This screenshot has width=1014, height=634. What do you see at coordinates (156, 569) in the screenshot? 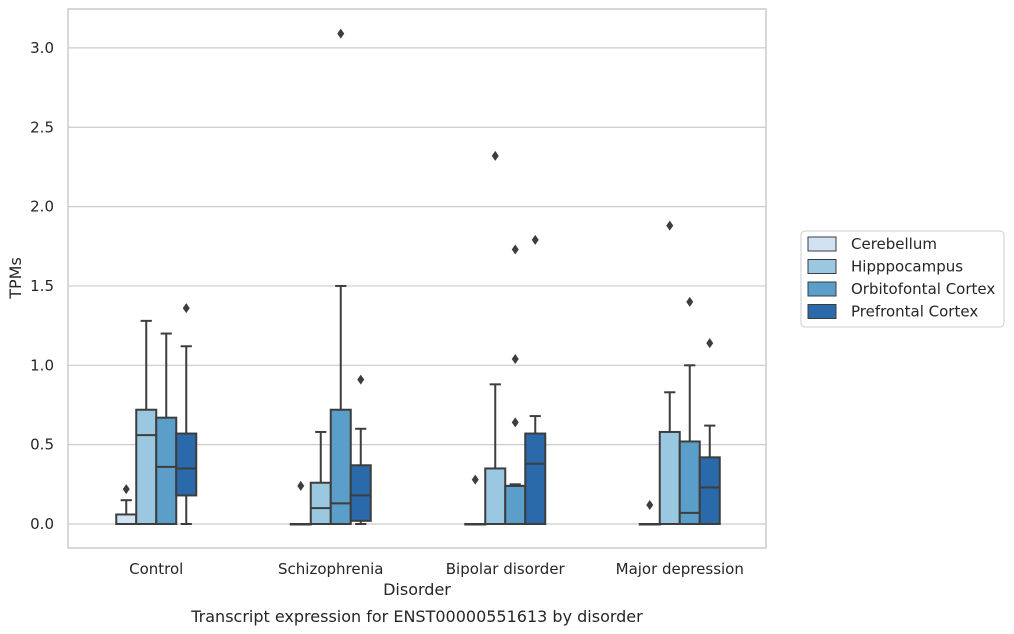
I see `x-tick-label: Control` at bounding box center [156, 569].